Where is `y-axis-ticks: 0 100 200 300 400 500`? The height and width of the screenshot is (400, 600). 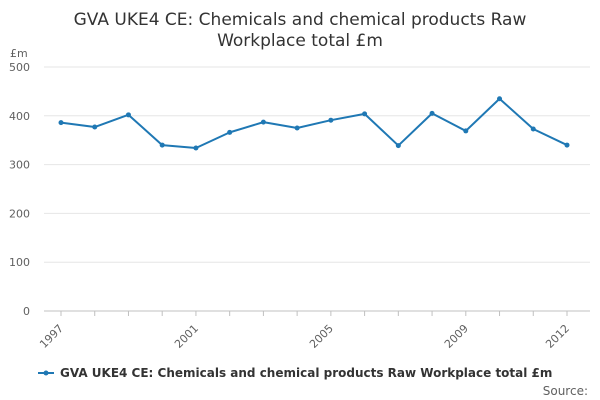
y-axis-ticks: 0 100 200 300 400 500 is located at coordinates (19, 189).